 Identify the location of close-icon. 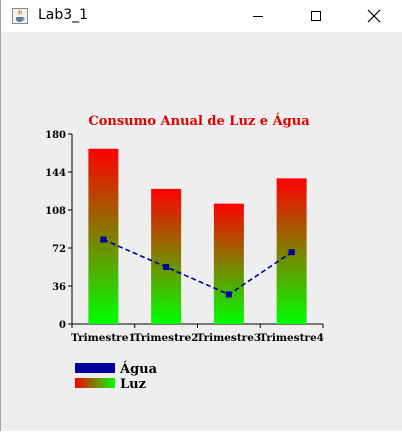
(374, 16).